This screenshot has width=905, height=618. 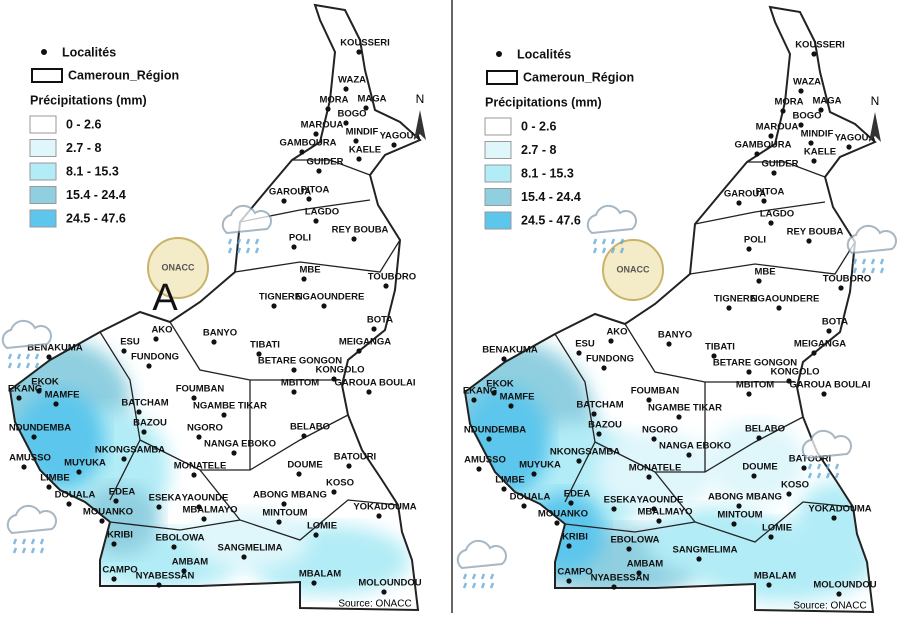 I want to click on locality-label: ESU, so click(x=130, y=342).